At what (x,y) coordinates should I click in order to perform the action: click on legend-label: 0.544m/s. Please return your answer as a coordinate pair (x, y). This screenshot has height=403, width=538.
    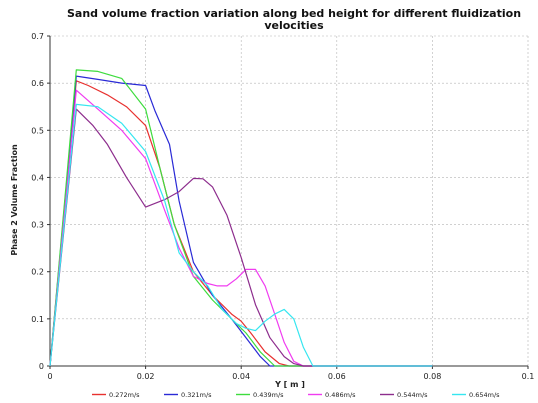
    Looking at the image, I should click on (412, 395).